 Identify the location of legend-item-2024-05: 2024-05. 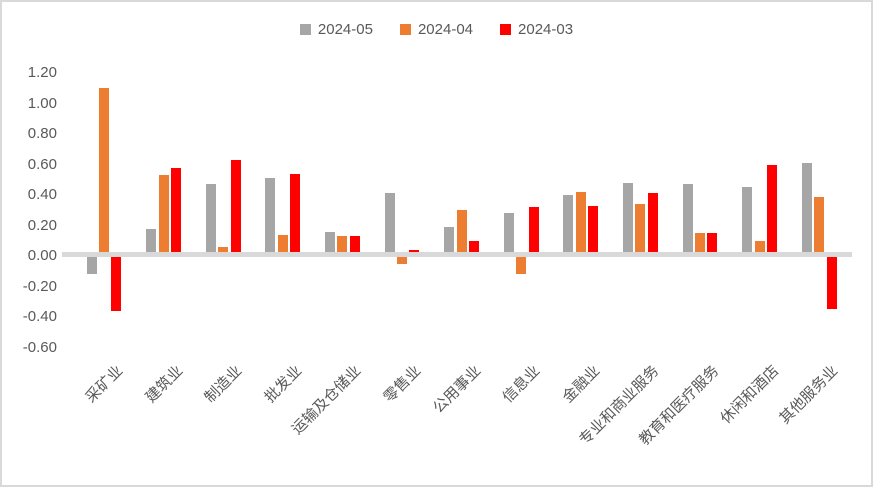
(336, 29).